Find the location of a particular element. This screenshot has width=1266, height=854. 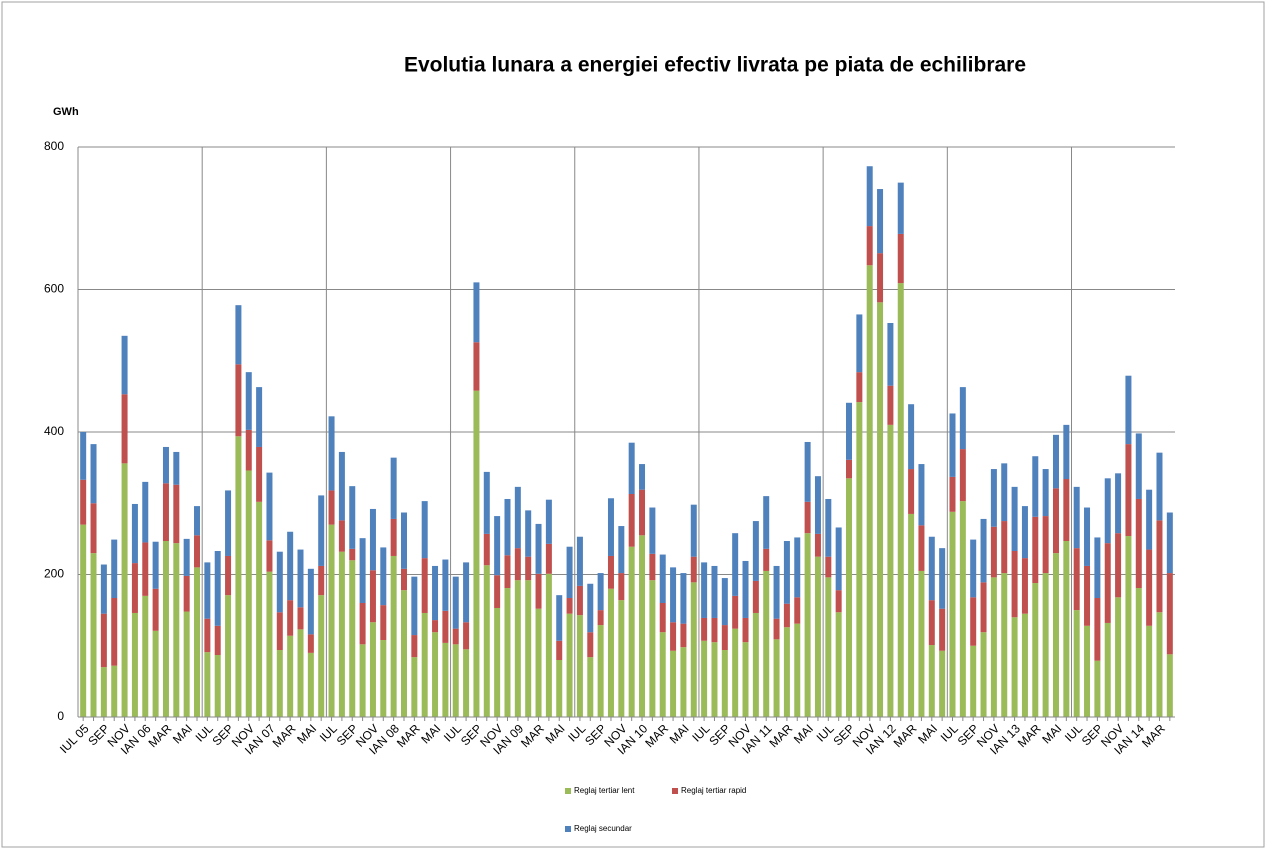

legend-swatch is located at coordinates (568, 791).